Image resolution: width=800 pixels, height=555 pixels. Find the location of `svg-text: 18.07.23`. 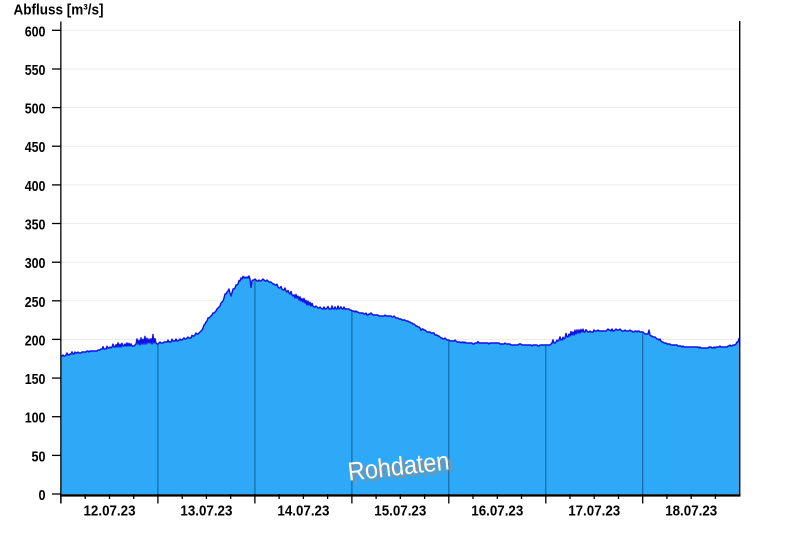

svg-text: 18.07.23 is located at coordinates (691, 511).